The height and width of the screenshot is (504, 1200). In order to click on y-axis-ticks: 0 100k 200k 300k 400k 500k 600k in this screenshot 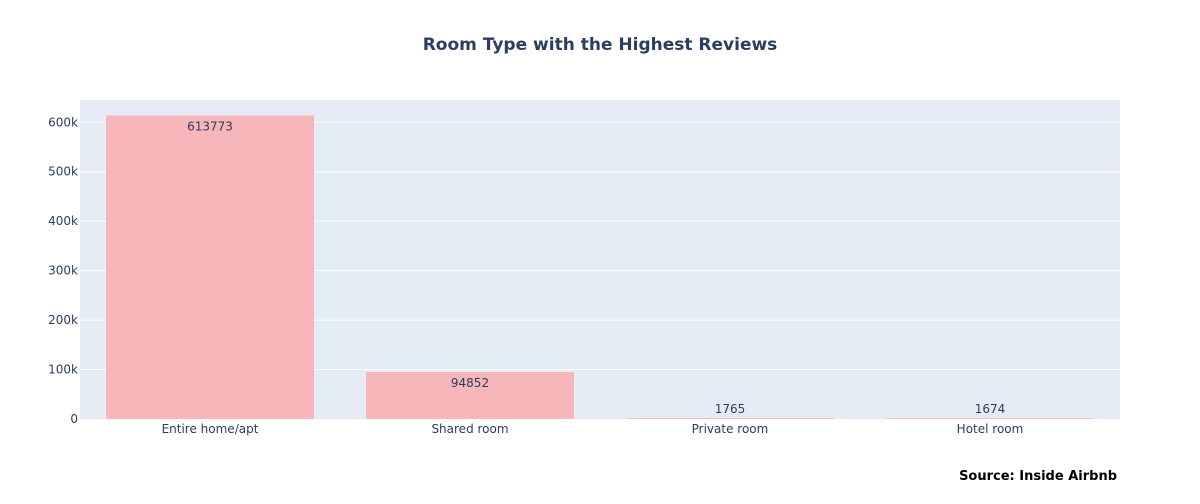, I will do `click(63, 270)`.